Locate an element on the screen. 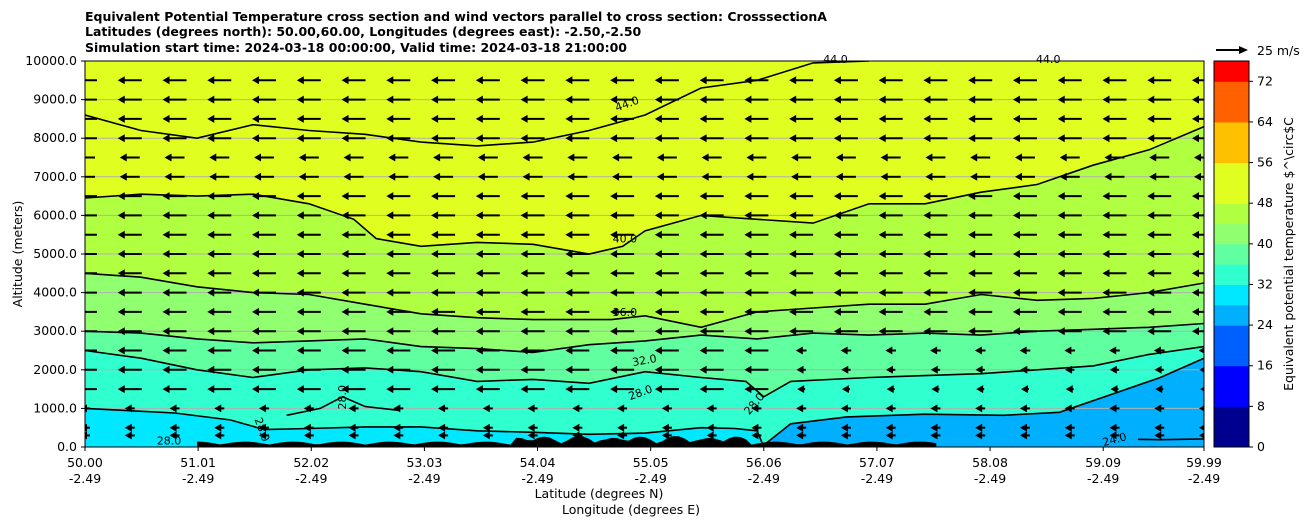 Image resolution: width=1308 pixels, height=526 pixels. x-tick-label-lat: 58.08 is located at coordinates (990, 462).